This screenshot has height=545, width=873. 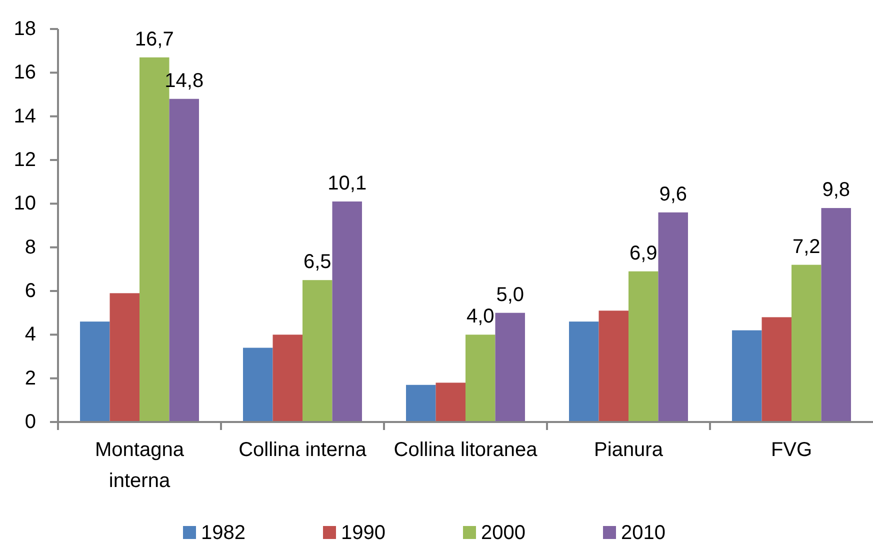 I want to click on legend-label: 1990, so click(x=363, y=533).